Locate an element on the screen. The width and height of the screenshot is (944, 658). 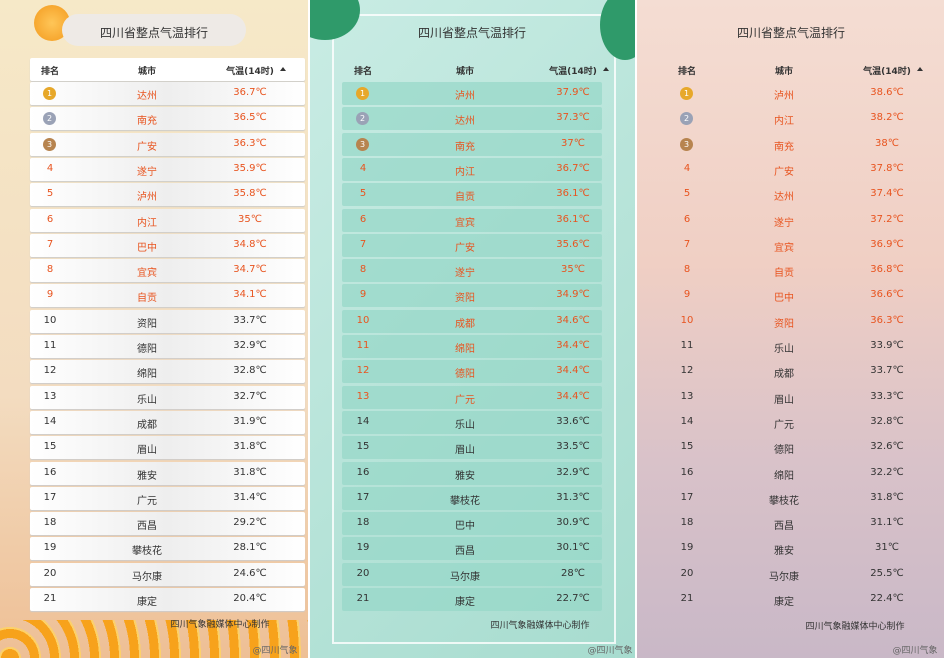
city: 广安 is located at coordinates (147, 147).